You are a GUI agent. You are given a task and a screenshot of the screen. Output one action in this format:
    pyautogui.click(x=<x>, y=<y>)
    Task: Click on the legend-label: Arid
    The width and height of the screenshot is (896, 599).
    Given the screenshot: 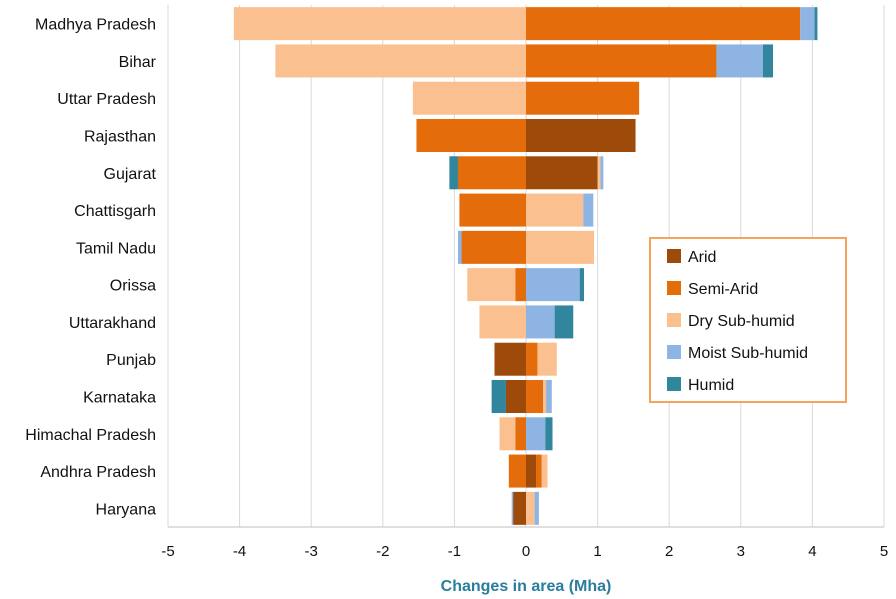 What is the action you would take?
    pyautogui.click(x=702, y=257)
    